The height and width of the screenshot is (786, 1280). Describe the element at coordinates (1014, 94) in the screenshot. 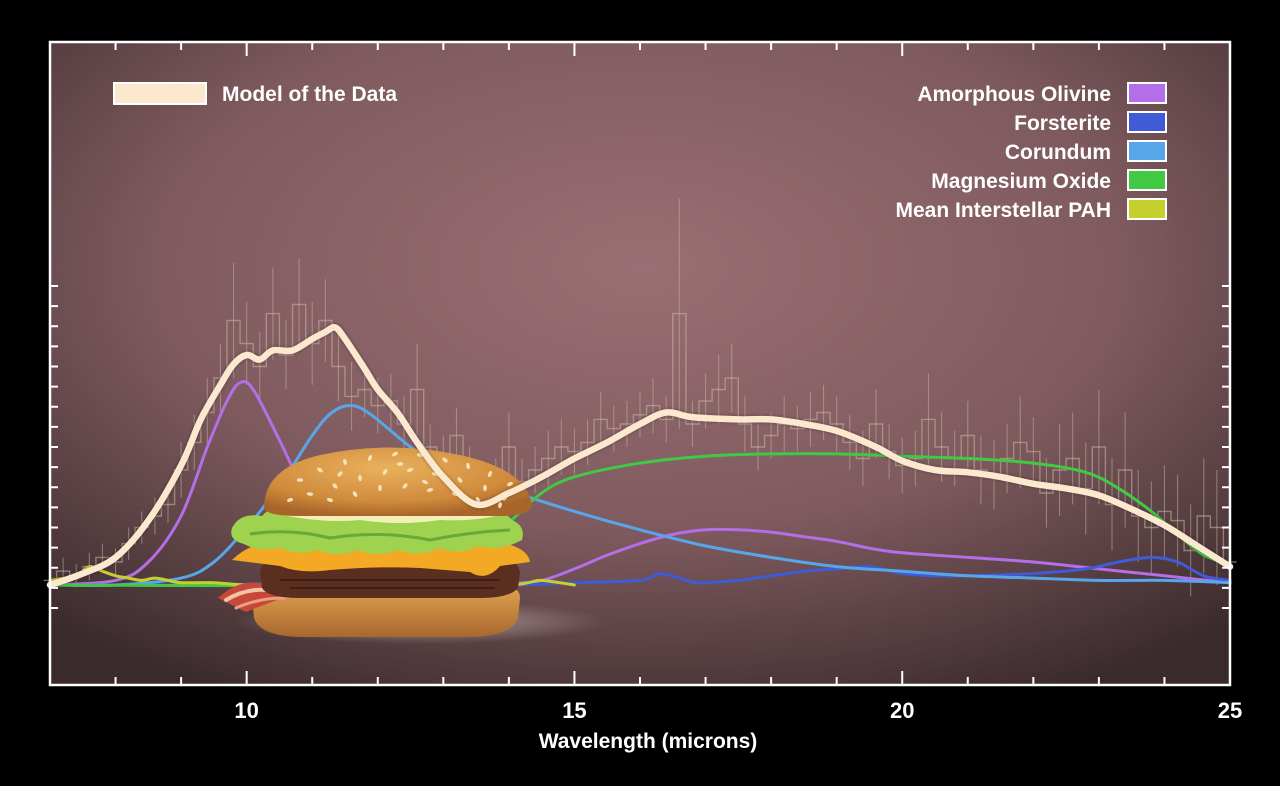

I see `legend-label-amorphous-olivine: Amorphous Olivine` at that location.